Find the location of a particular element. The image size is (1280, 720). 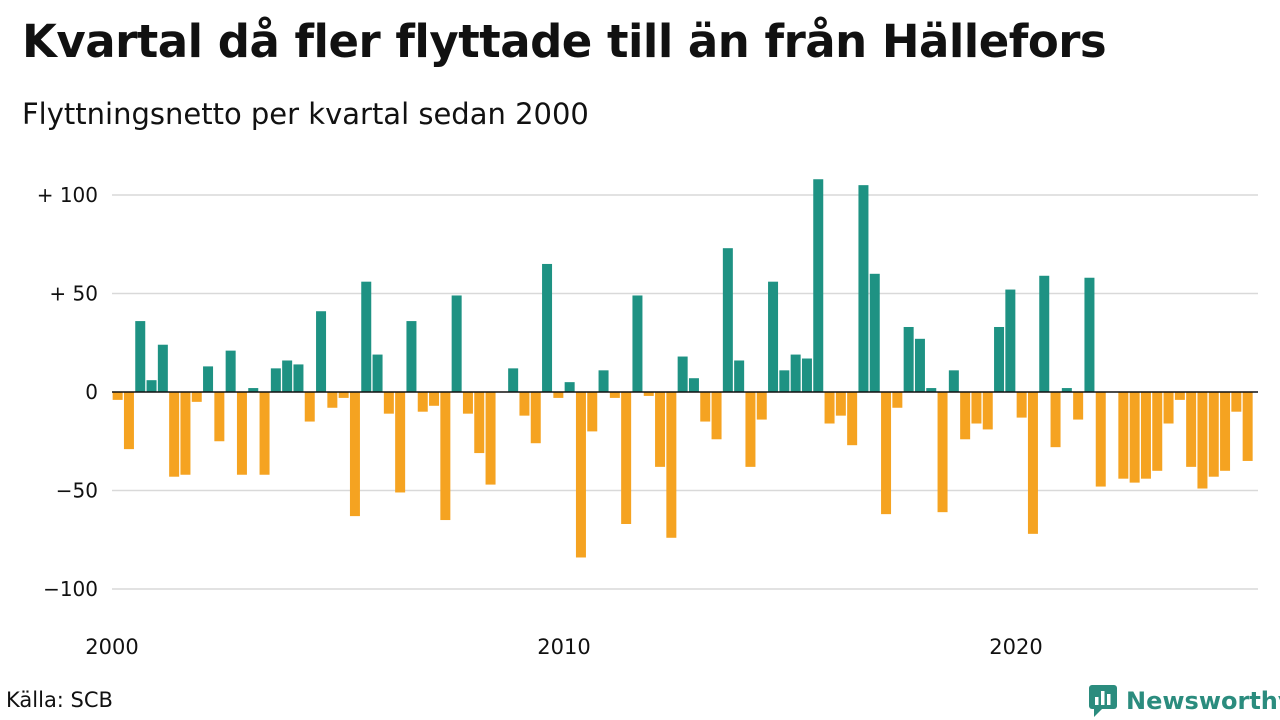

y-tick-label: + 50 is located at coordinates (73, 294).